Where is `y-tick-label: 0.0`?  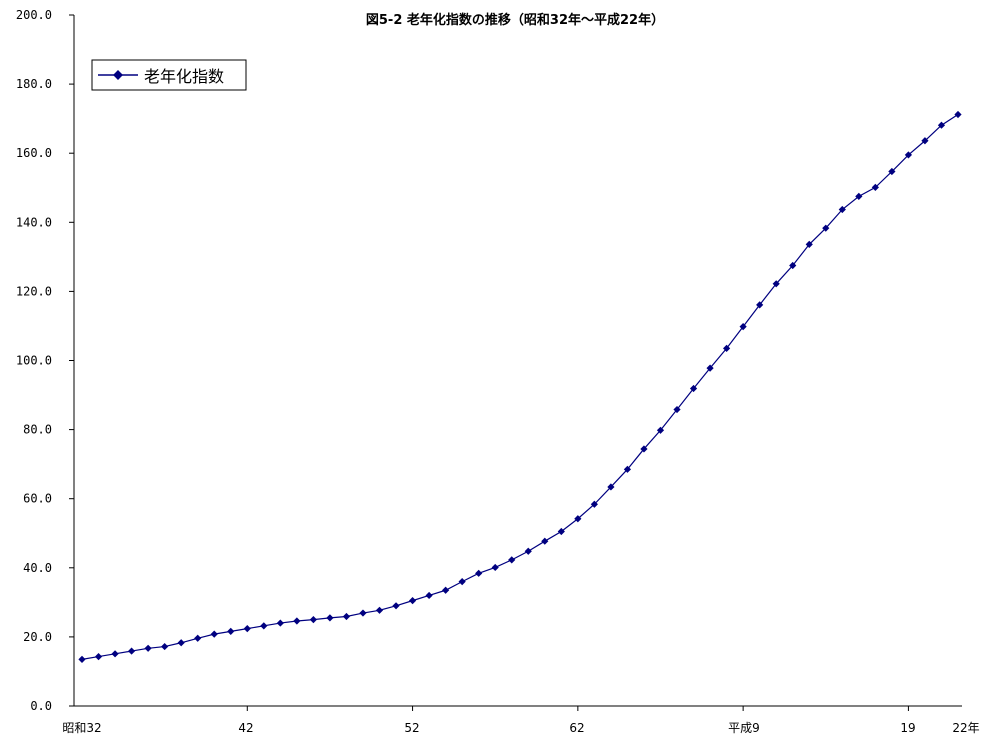 y-tick-label: 0.0 is located at coordinates (41, 706).